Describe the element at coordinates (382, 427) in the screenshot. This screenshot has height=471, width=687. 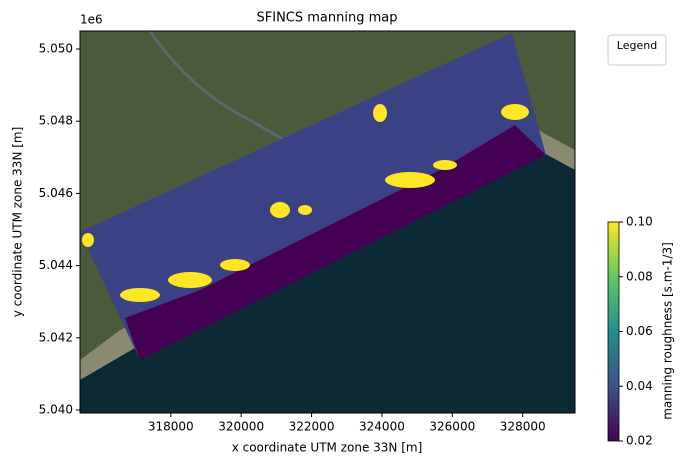
I see `x-tick-label: 324000` at that location.